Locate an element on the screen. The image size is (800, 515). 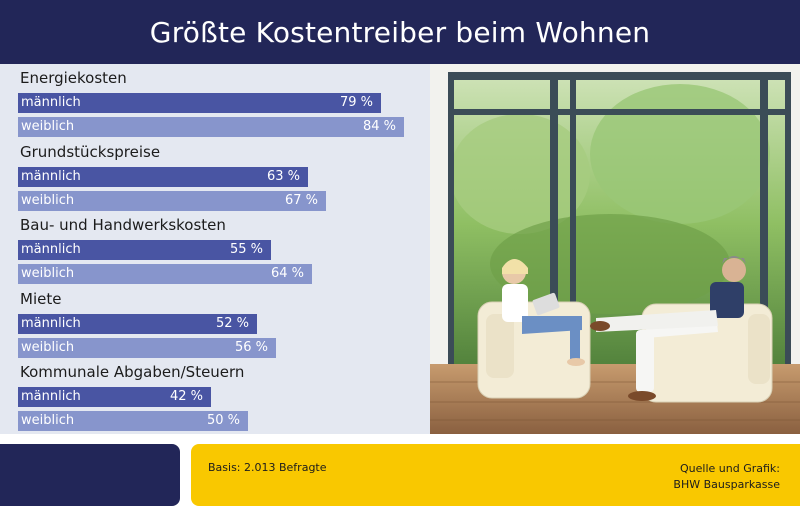
bar-value-label: 42 % is located at coordinates (186, 396).